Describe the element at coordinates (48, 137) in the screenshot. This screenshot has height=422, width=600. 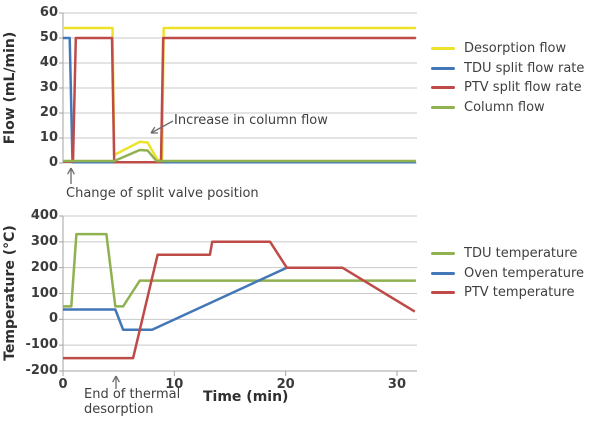
I see `y-tick-label: 10` at that location.